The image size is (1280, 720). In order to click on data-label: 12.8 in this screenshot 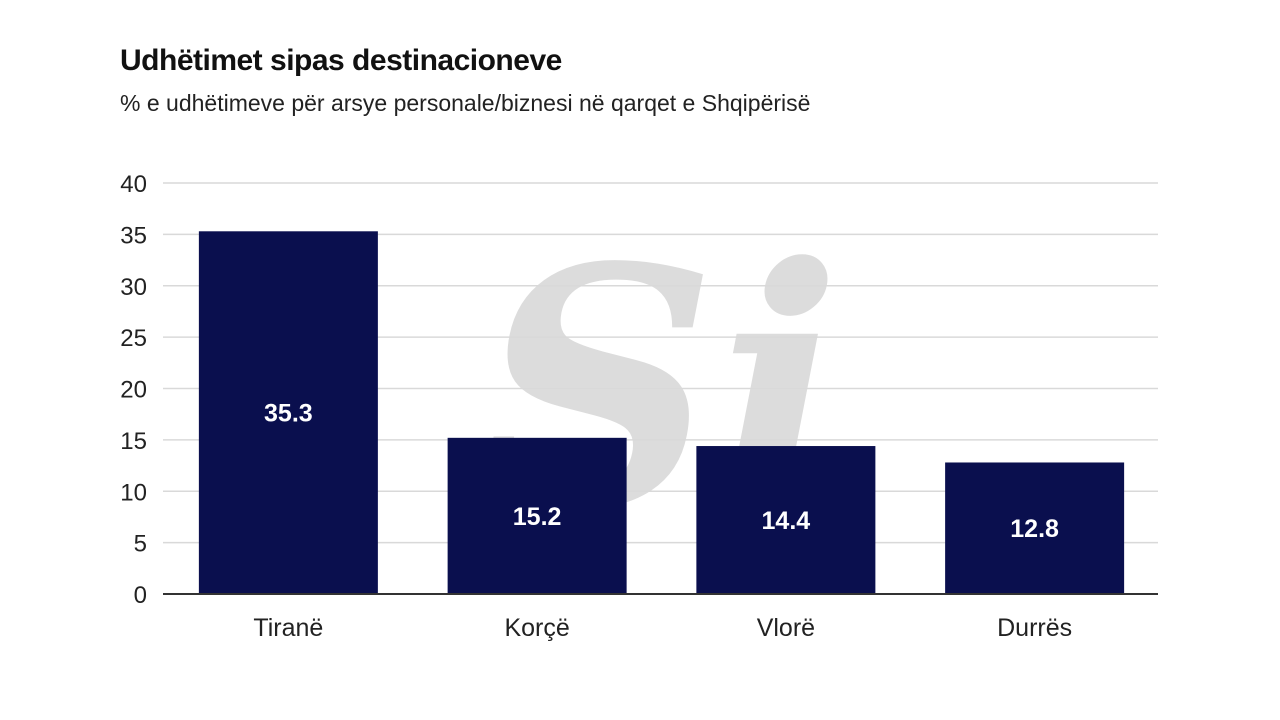, I will do `click(1034, 529)`.